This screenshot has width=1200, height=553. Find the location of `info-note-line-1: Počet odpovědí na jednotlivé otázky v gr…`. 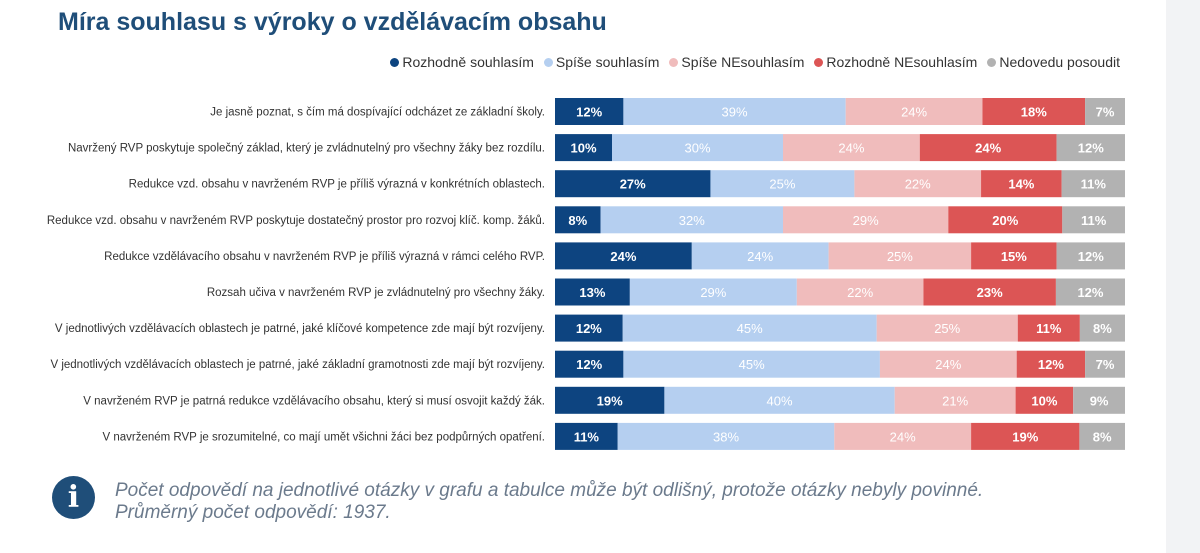

info-note-line-1: Počet odpovědí na jednotlivé otázky v gr… is located at coordinates (549, 490).